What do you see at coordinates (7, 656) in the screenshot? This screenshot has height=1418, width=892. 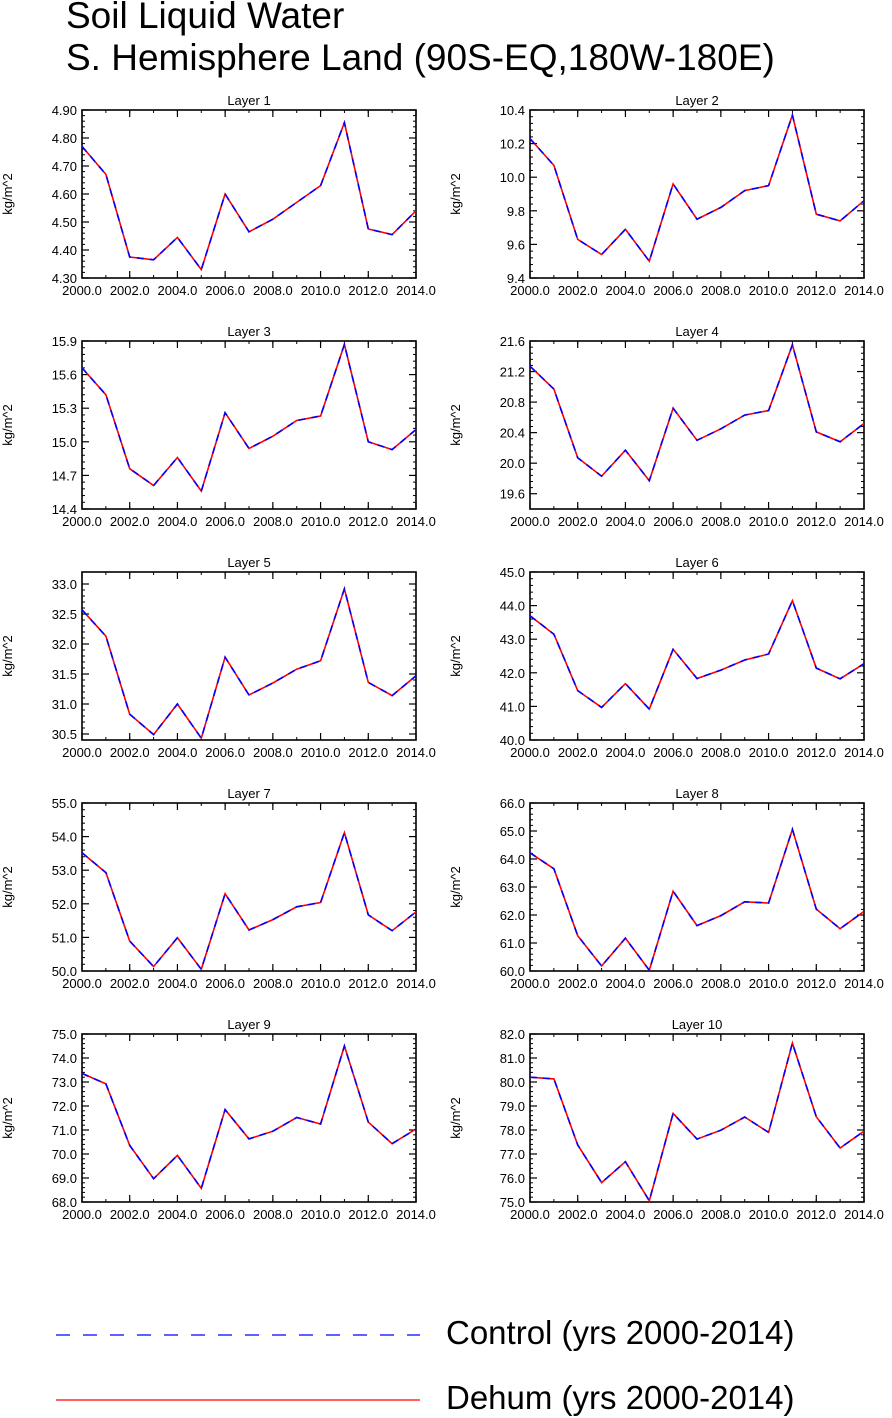 I see `layer-5-ylabel: kg/m^2` at bounding box center [7, 656].